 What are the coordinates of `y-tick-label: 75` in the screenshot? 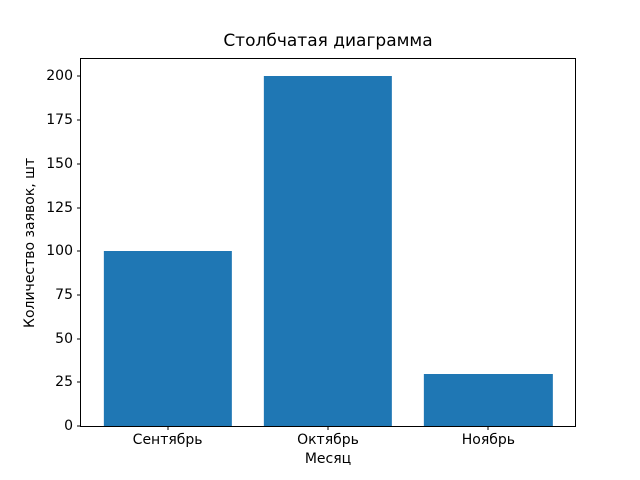 It's located at (64, 294).